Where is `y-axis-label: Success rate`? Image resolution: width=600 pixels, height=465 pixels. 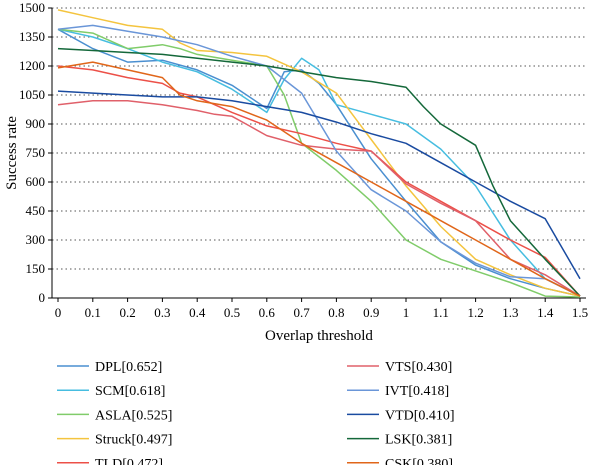
y-axis-label: Success rate is located at coordinates (12, 153).